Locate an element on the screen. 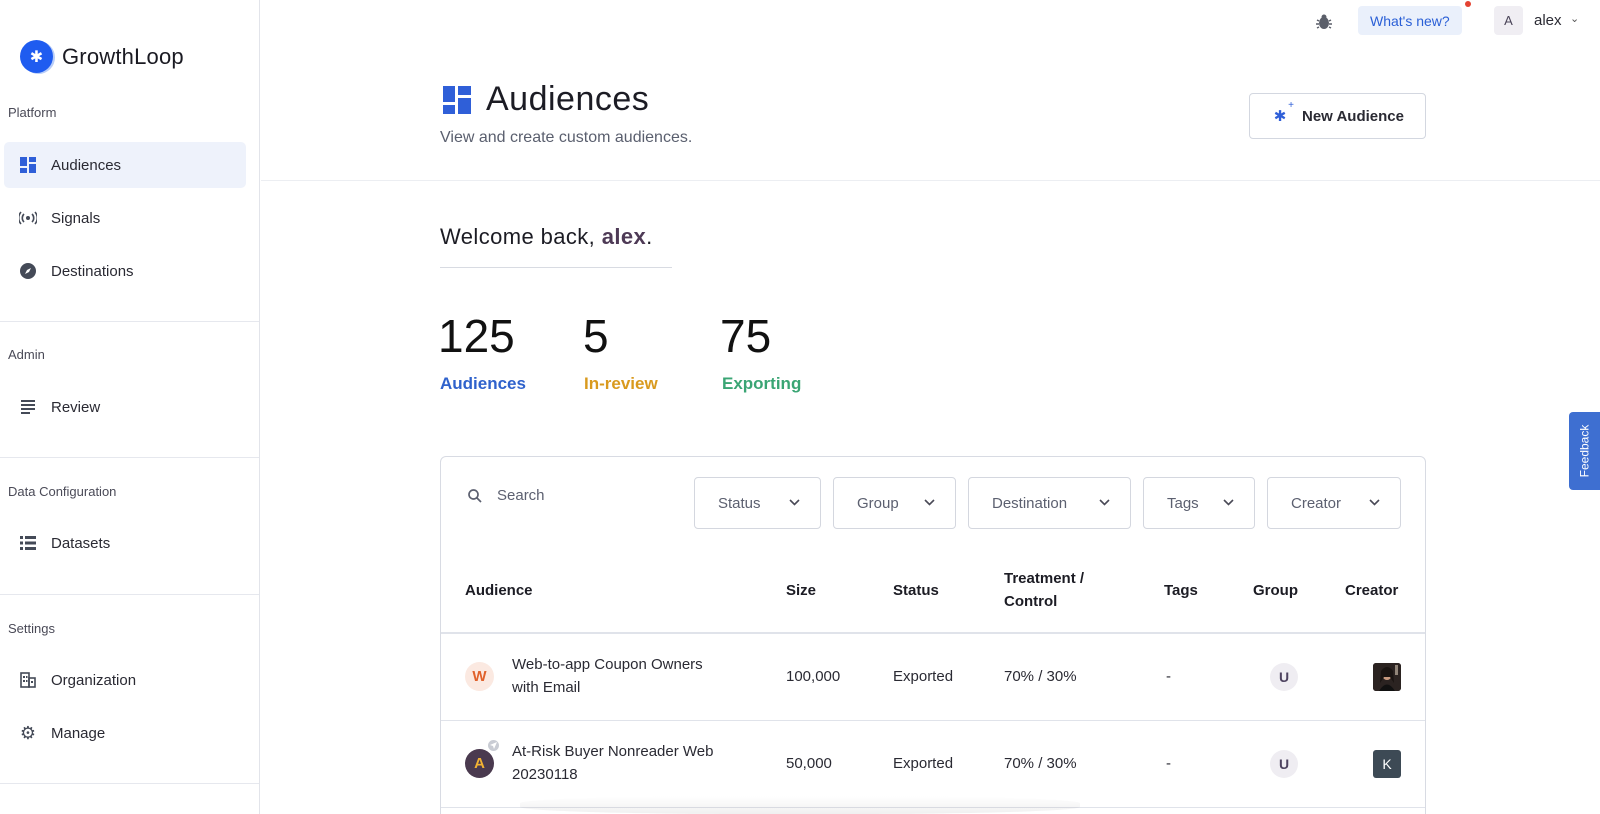 This screenshot has width=1600, height=814. column-header-size: Size is located at coordinates (801, 590).